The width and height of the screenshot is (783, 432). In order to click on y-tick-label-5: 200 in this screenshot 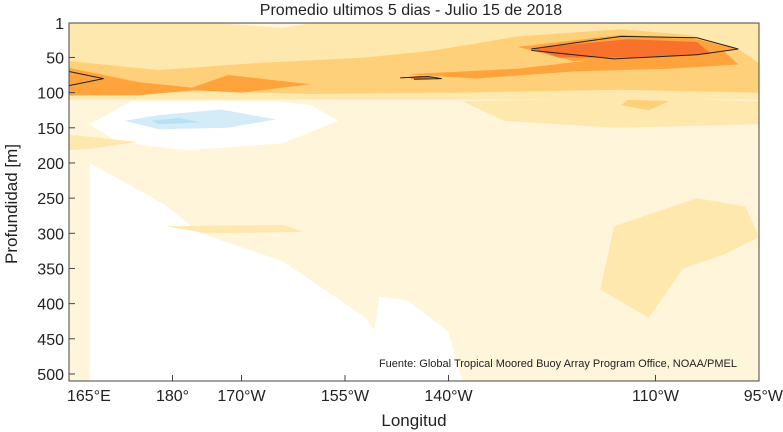, I will do `click(50, 164)`.